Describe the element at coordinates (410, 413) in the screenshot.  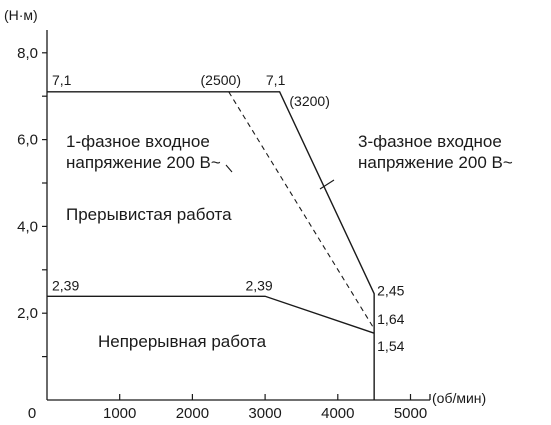
I see `x-tick-label: 5000` at that location.